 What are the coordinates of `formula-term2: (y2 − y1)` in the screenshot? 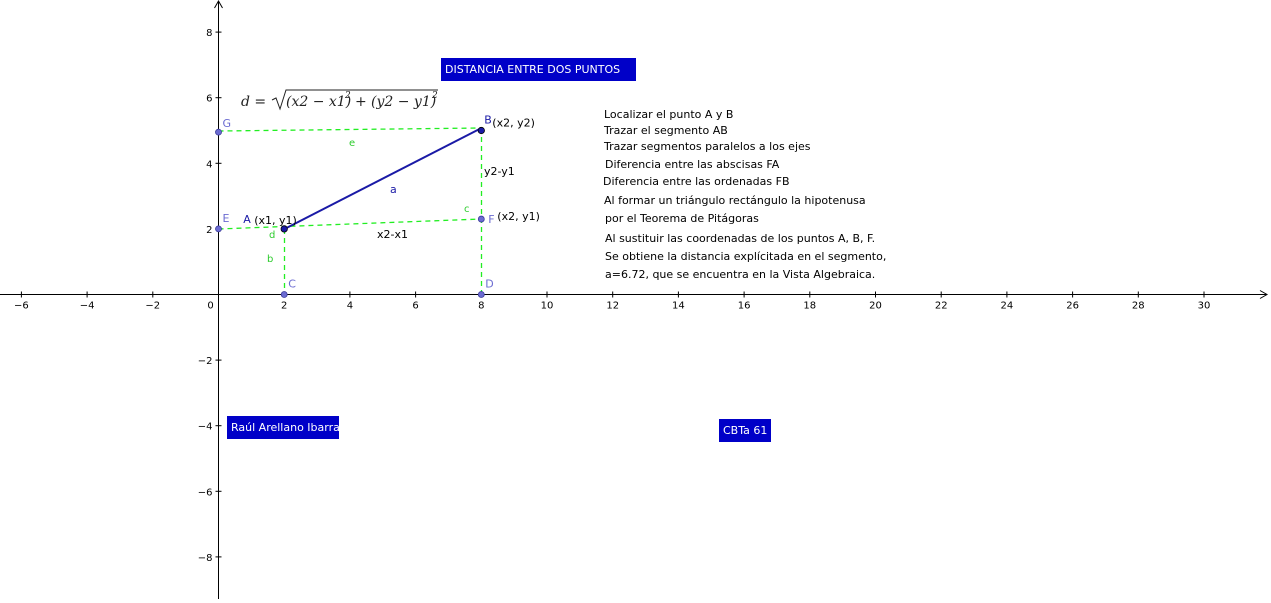 It's located at (403, 102).